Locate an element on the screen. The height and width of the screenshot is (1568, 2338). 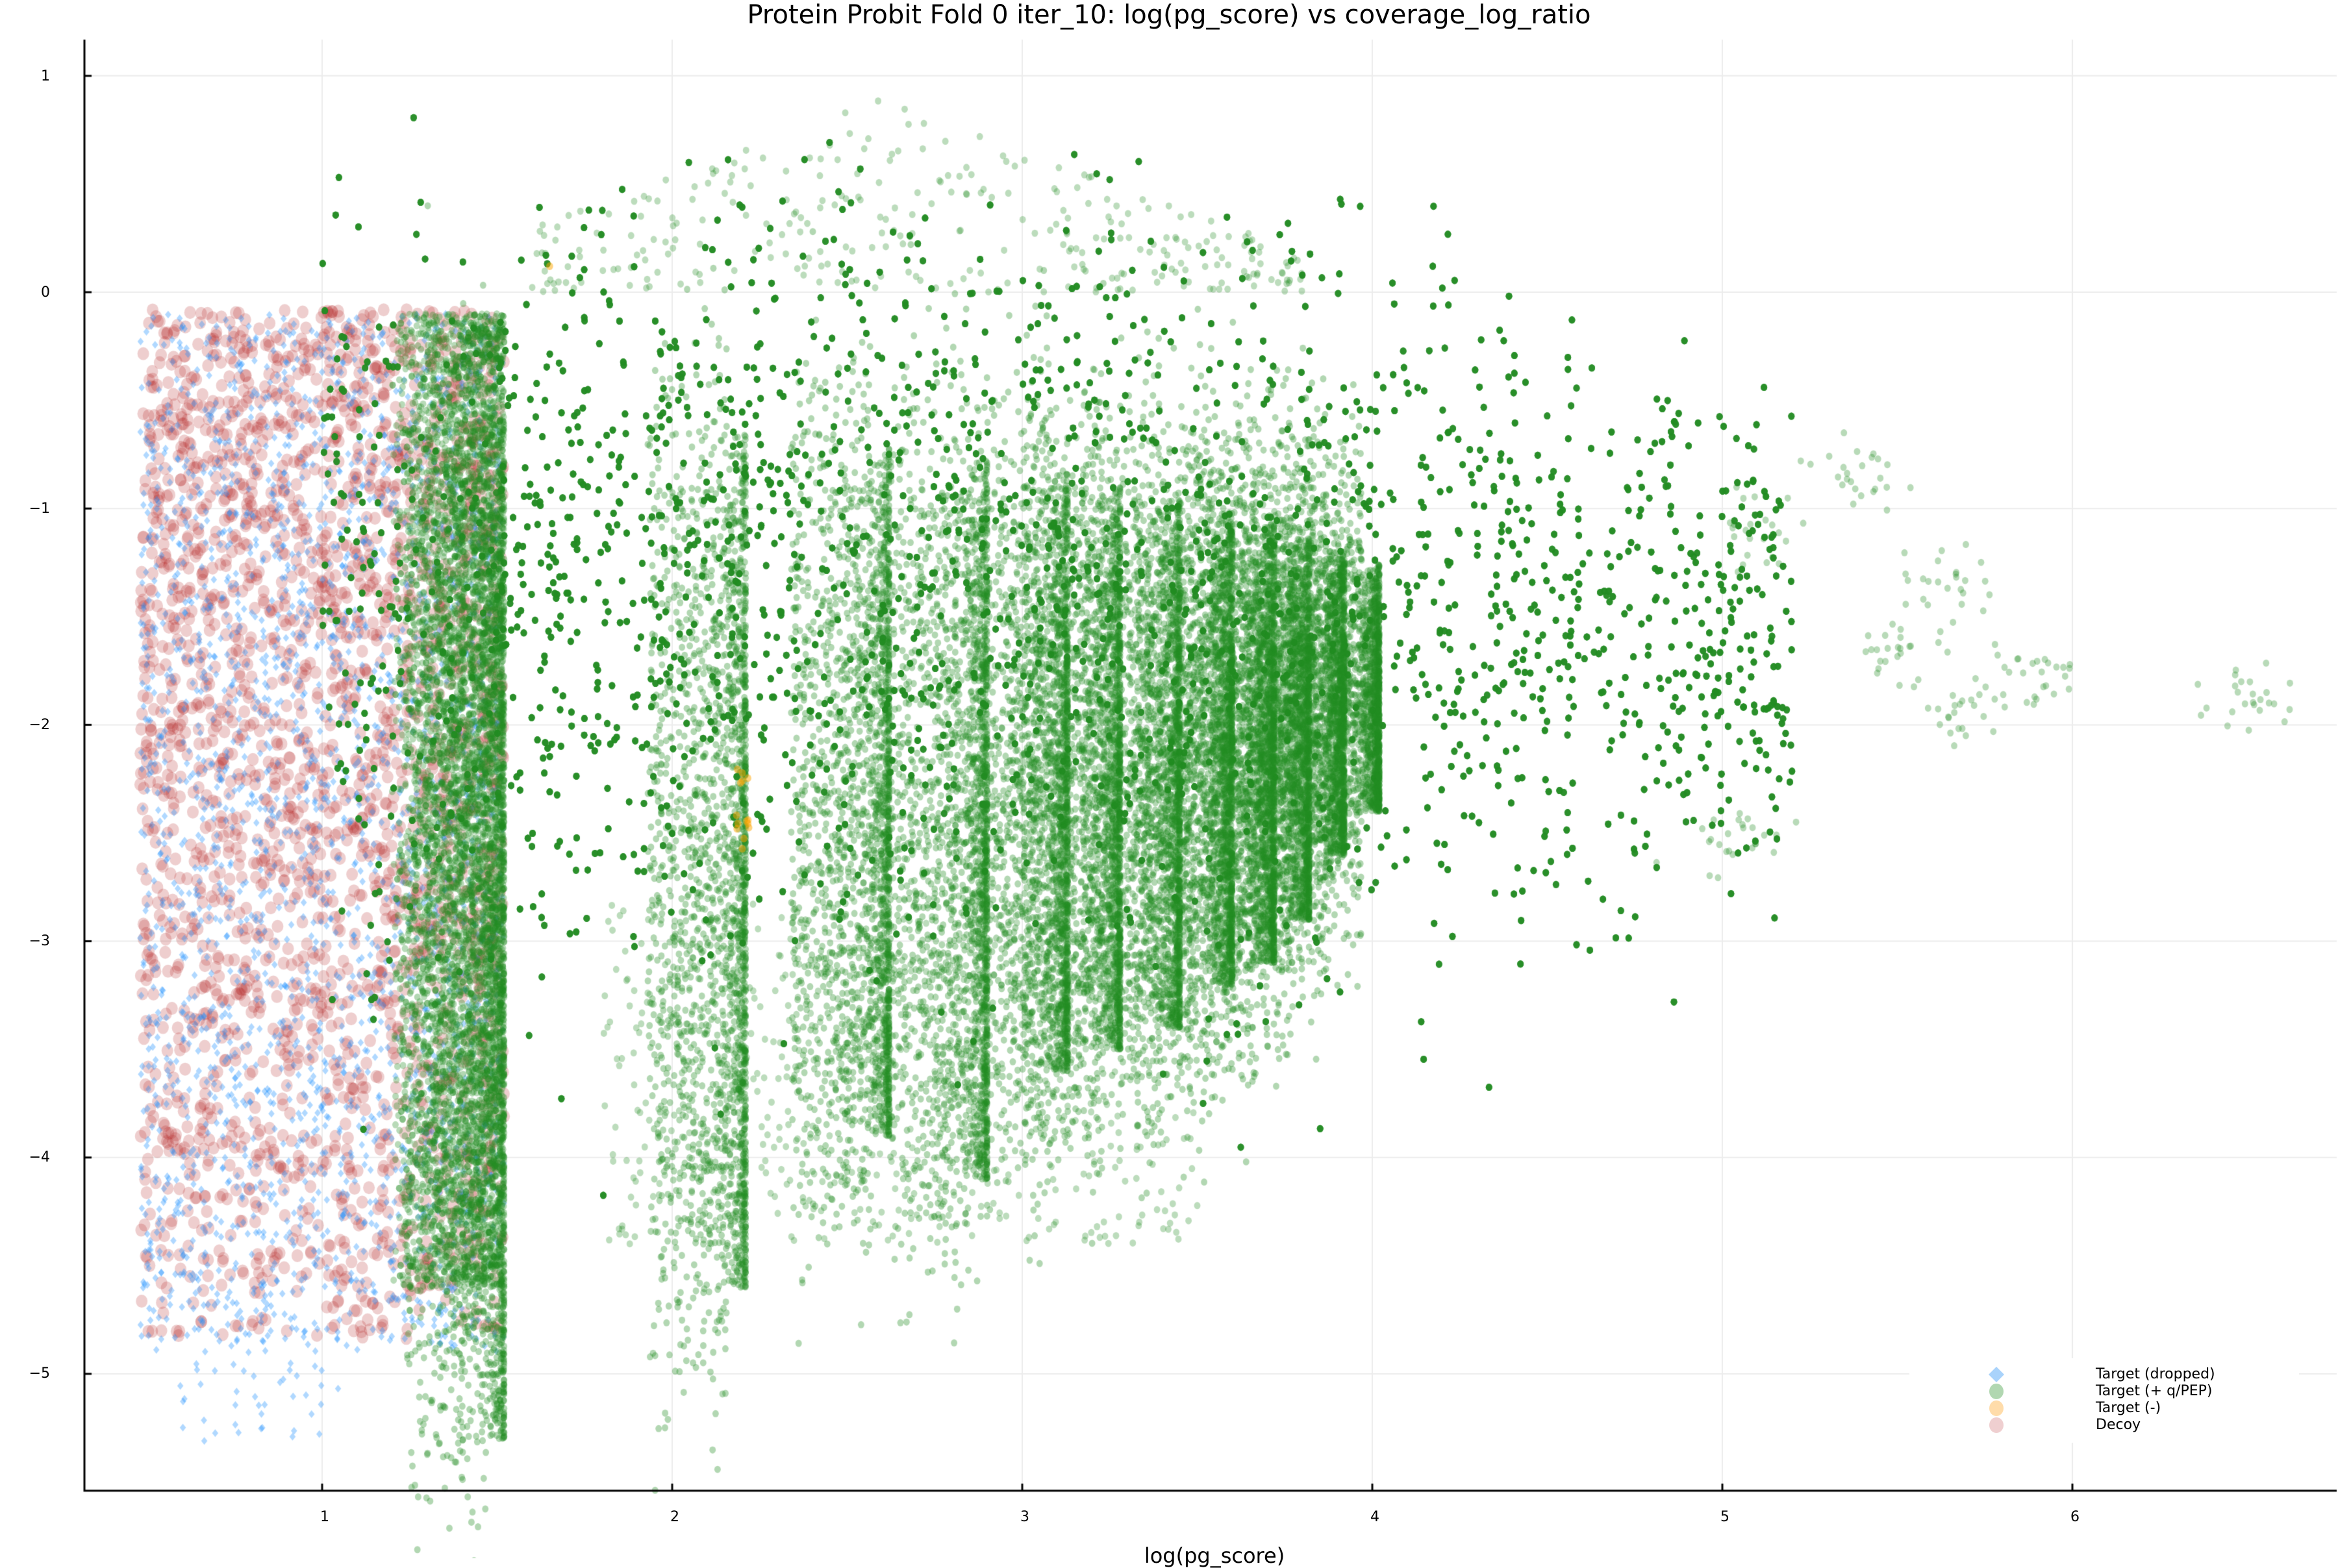
y-tick-label: −4 is located at coordinates (39, 1157).